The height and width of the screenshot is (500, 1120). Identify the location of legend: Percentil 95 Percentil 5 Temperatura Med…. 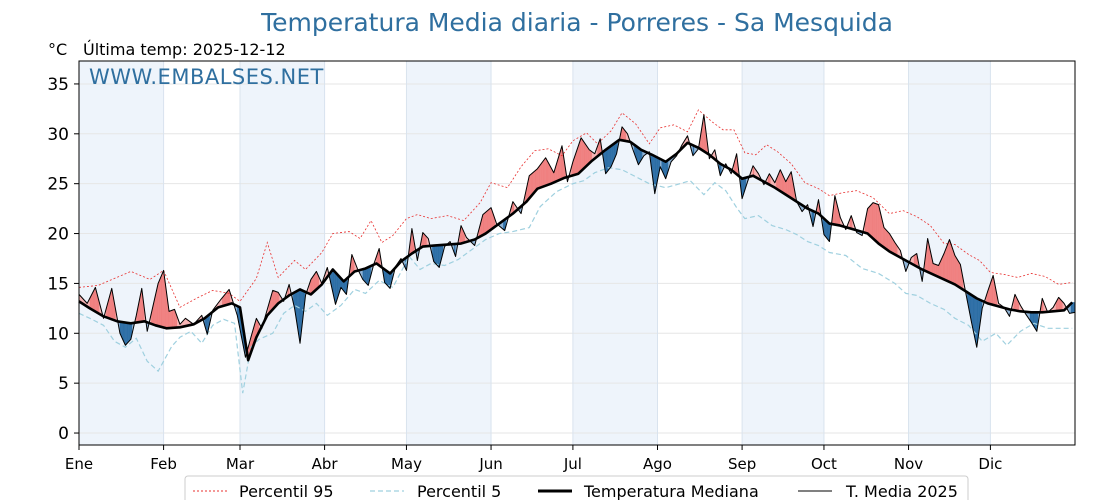
(576, 487).